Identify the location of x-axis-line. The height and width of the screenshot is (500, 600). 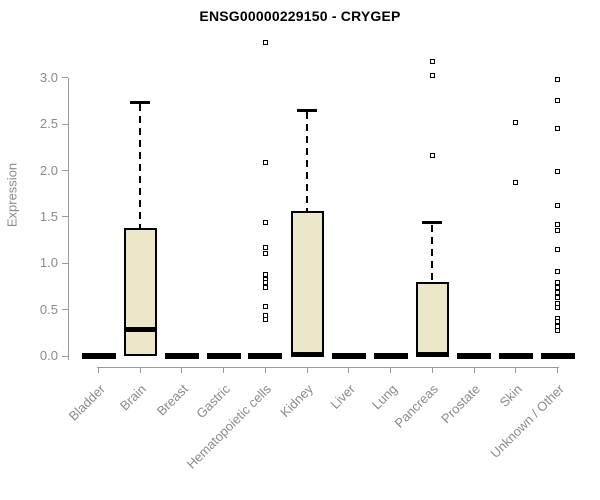
(328, 367).